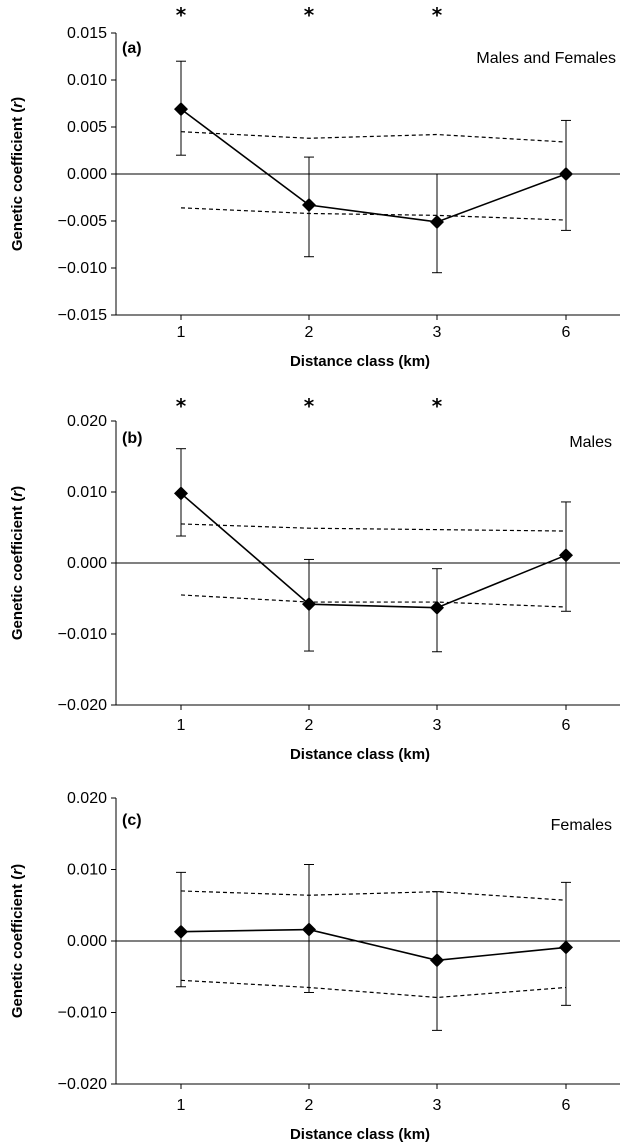  I want to click on panel-title: Males, so click(590, 442).